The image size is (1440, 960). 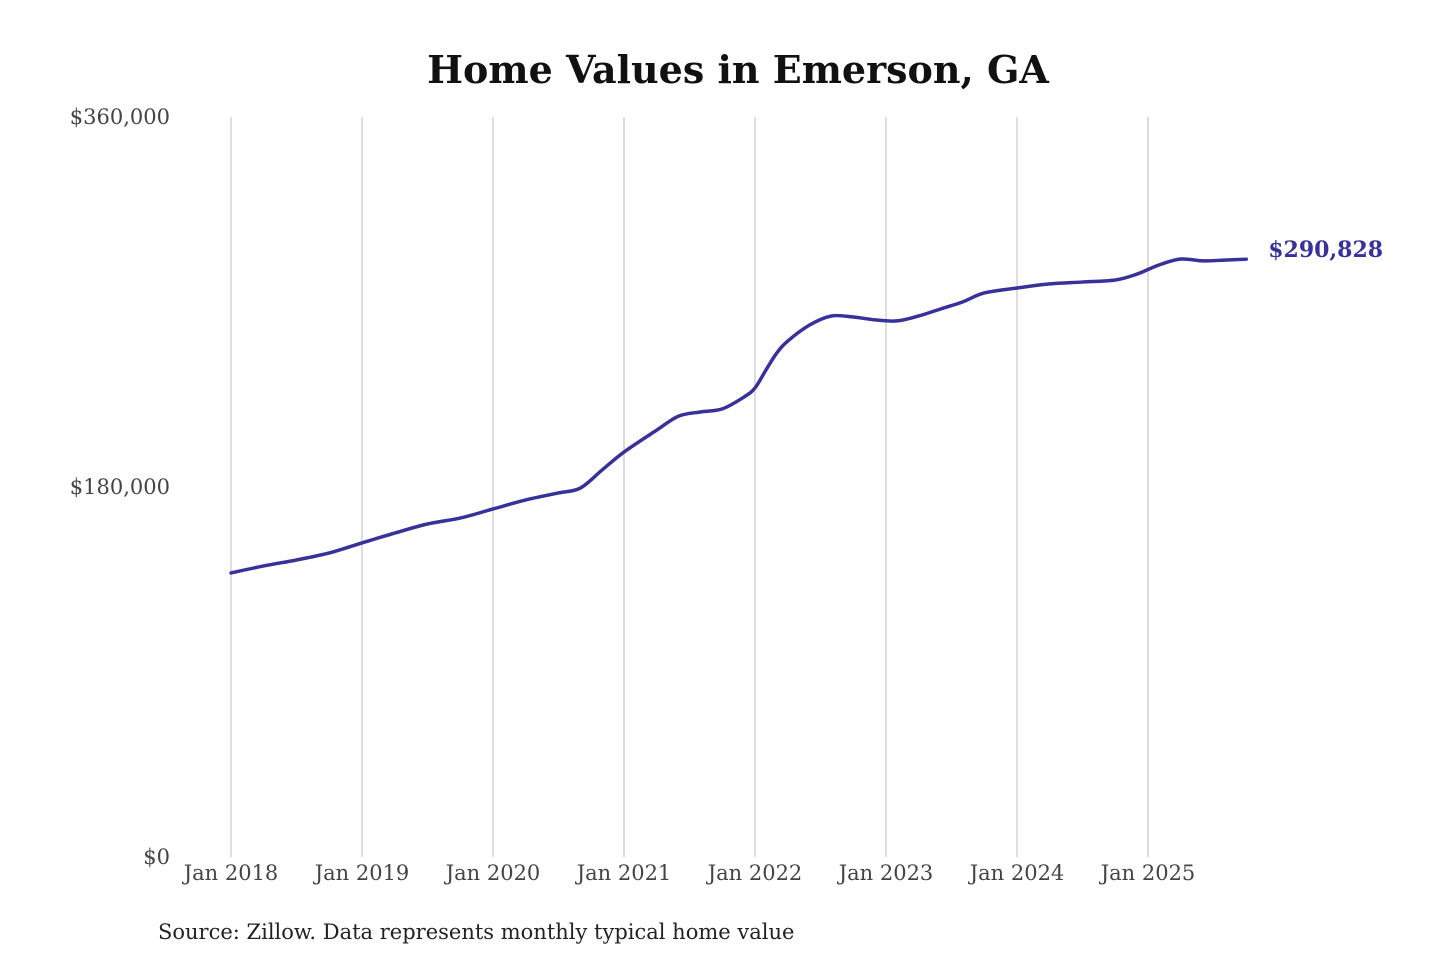 What do you see at coordinates (156, 857) in the screenshot?
I see `y-tick-label: $0` at bounding box center [156, 857].